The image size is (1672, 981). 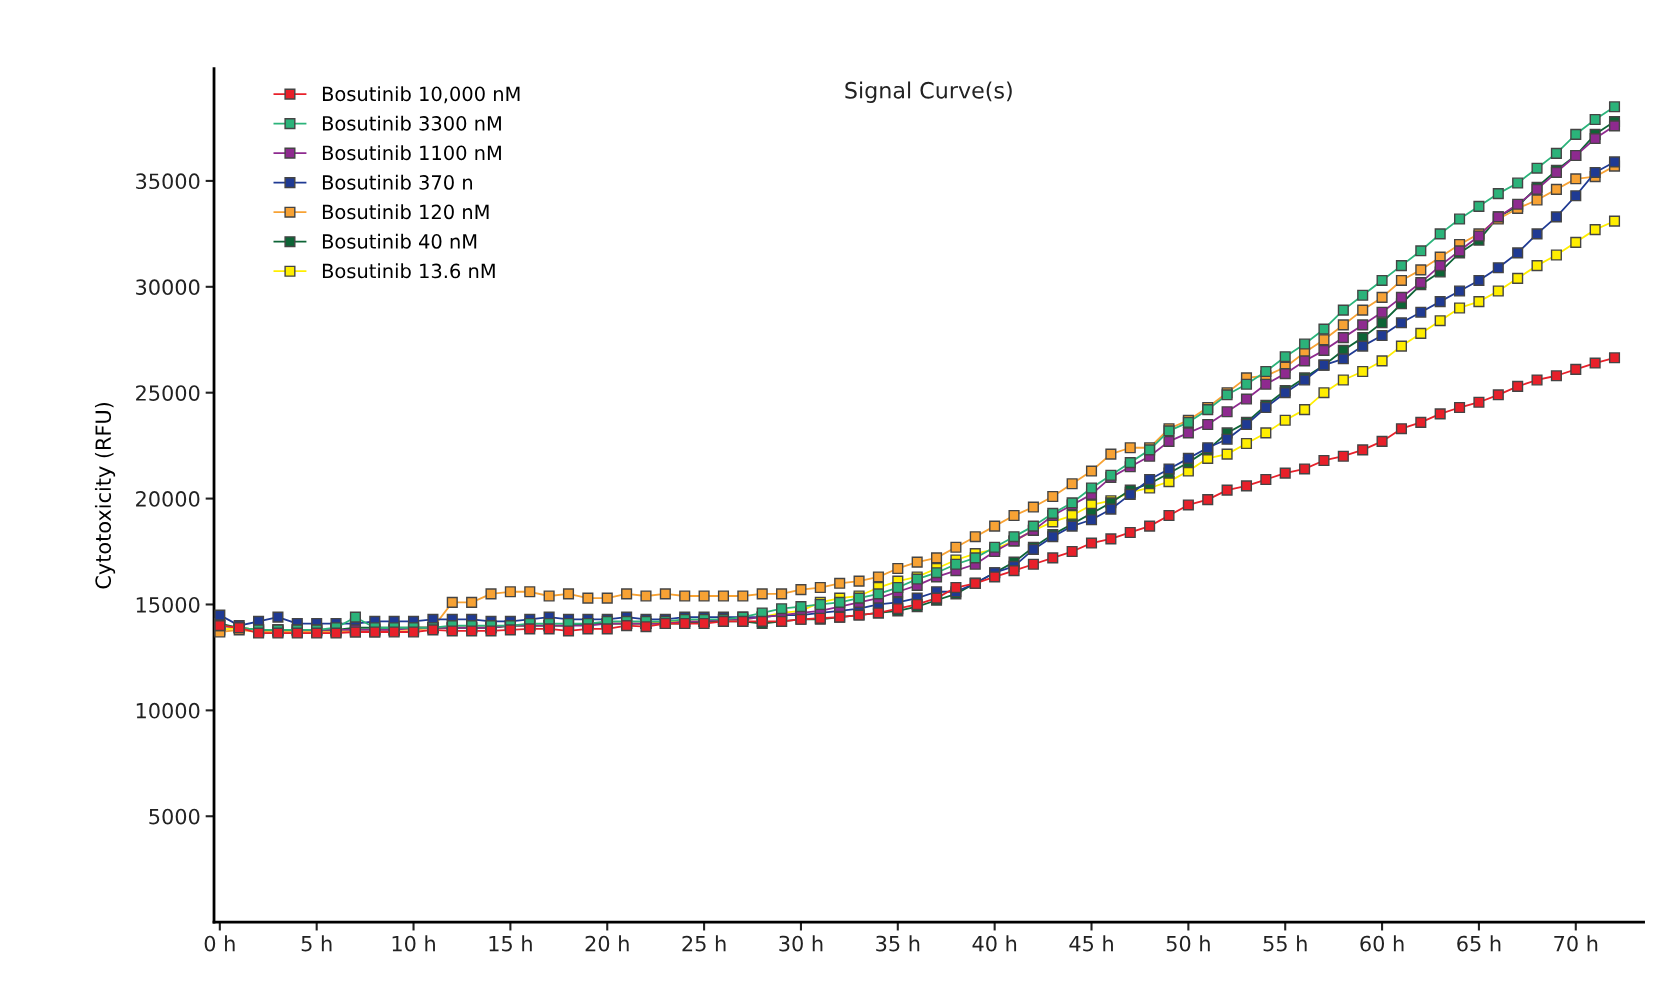 What do you see at coordinates (168, 710) in the screenshot?
I see `y-tick-label: 10000` at bounding box center [168, 710].